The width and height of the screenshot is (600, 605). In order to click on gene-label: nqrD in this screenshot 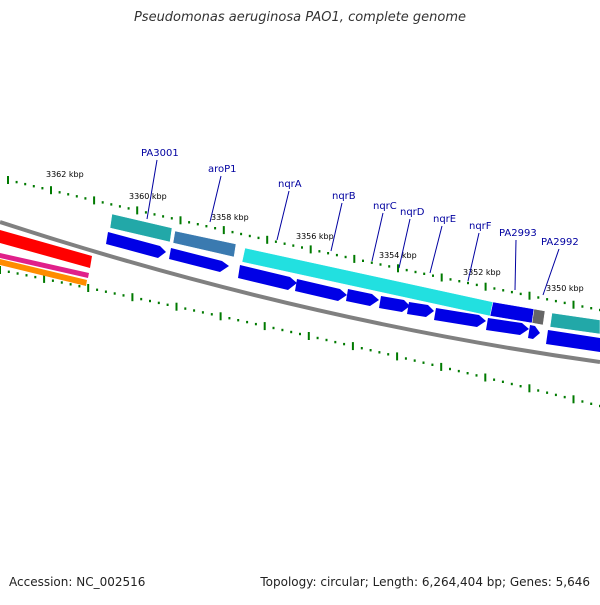, I will do `click(412, 212)`.